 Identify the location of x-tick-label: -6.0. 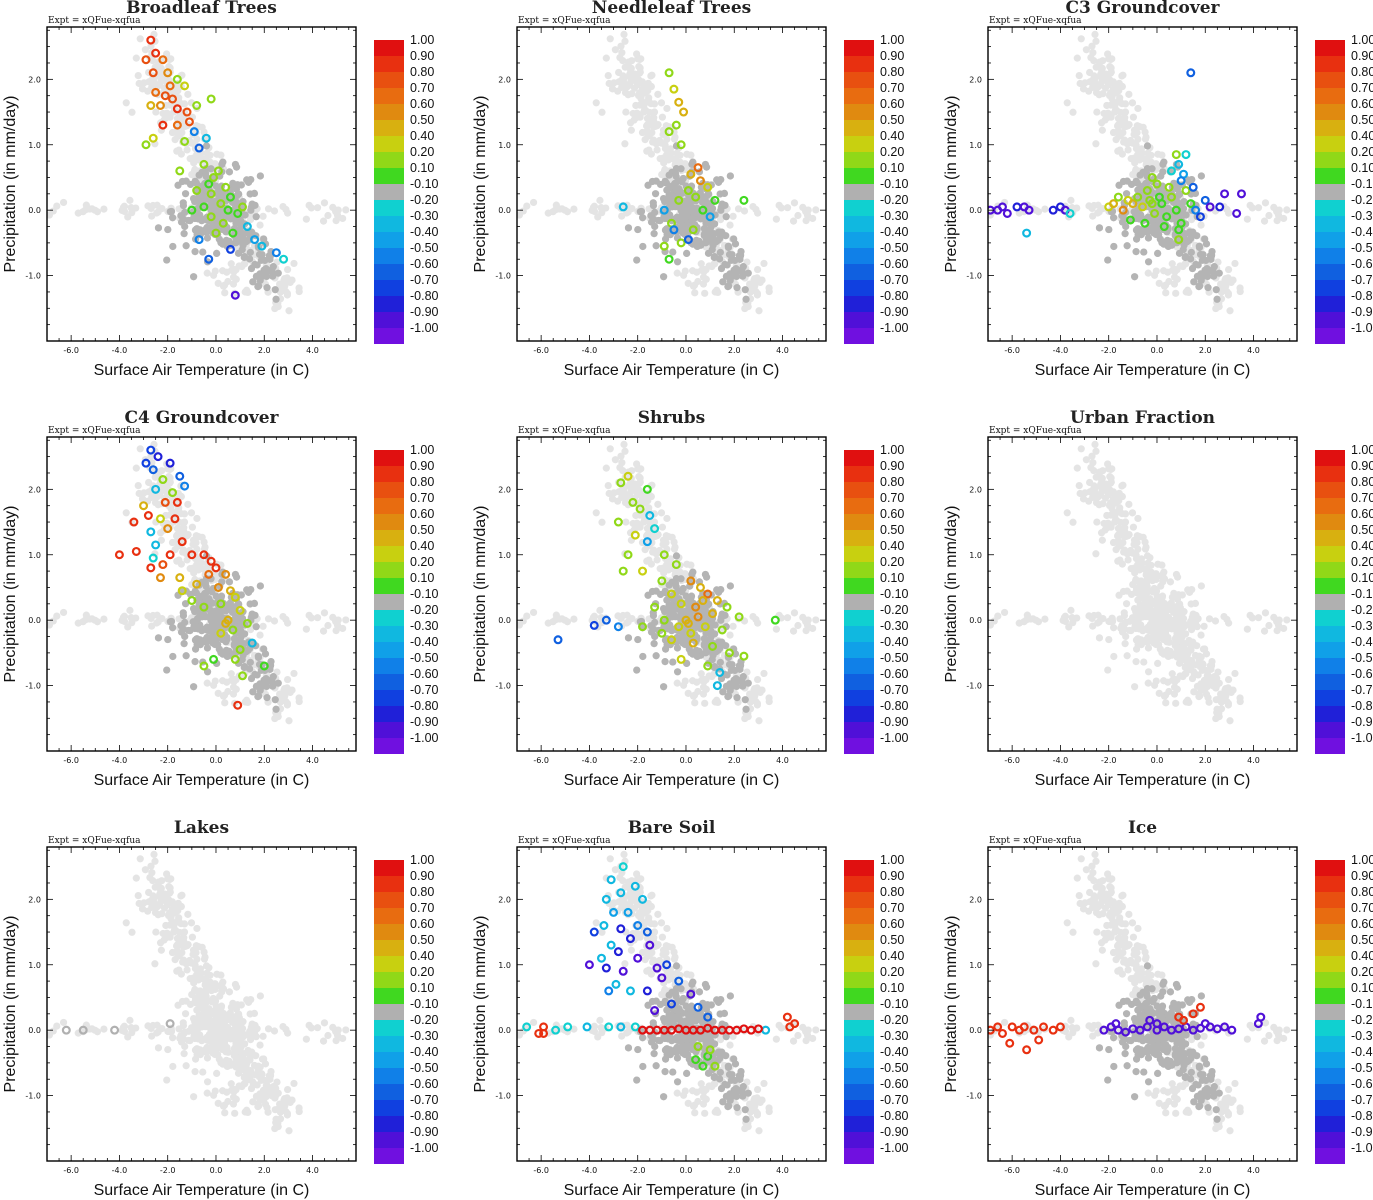
(1012, 350).